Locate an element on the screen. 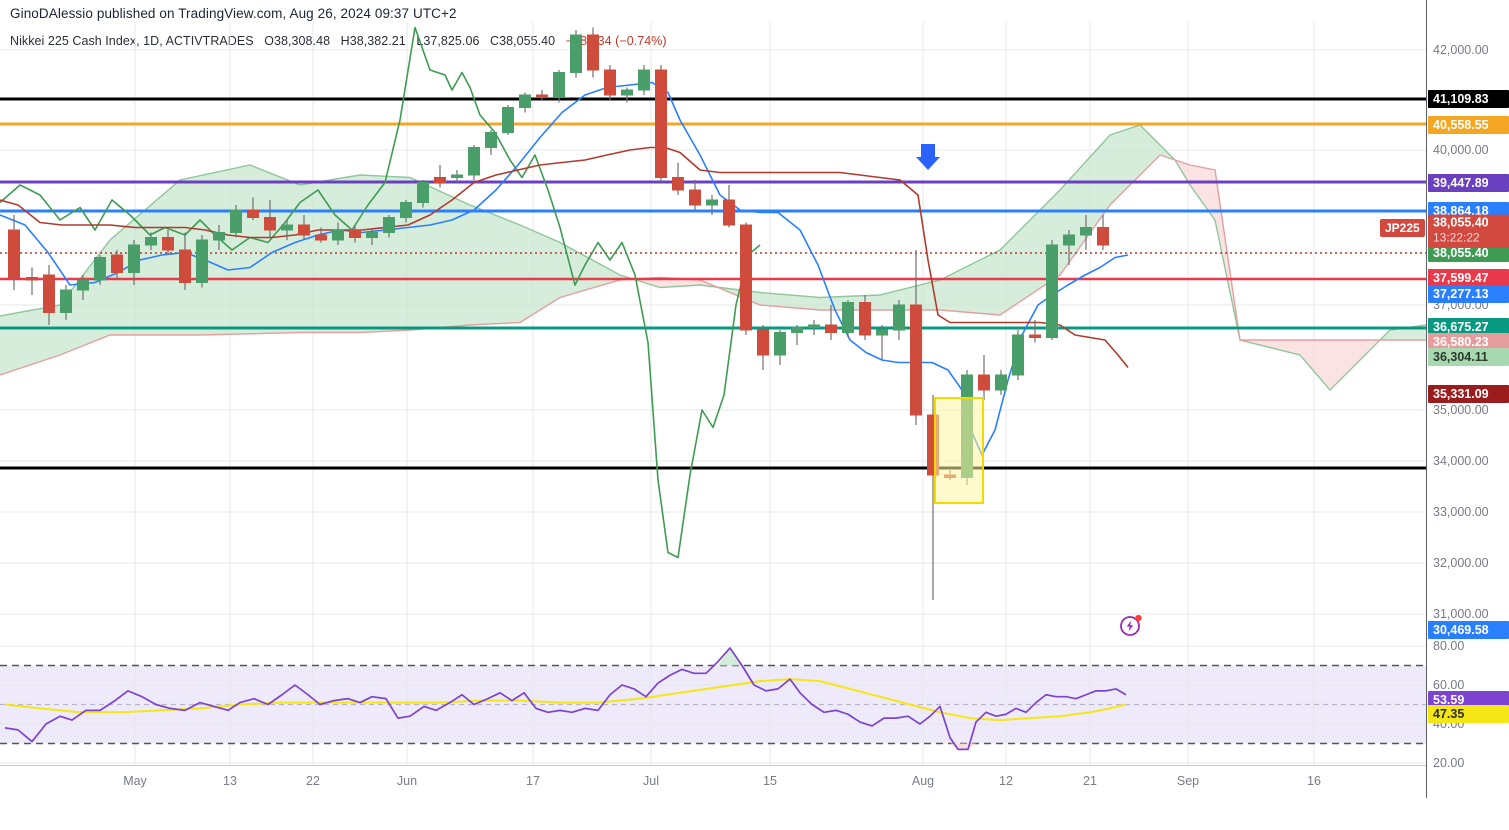 The image size is (1509, 830). price-level-tag: 30,469.58 is located at coordinates (1468, 630).